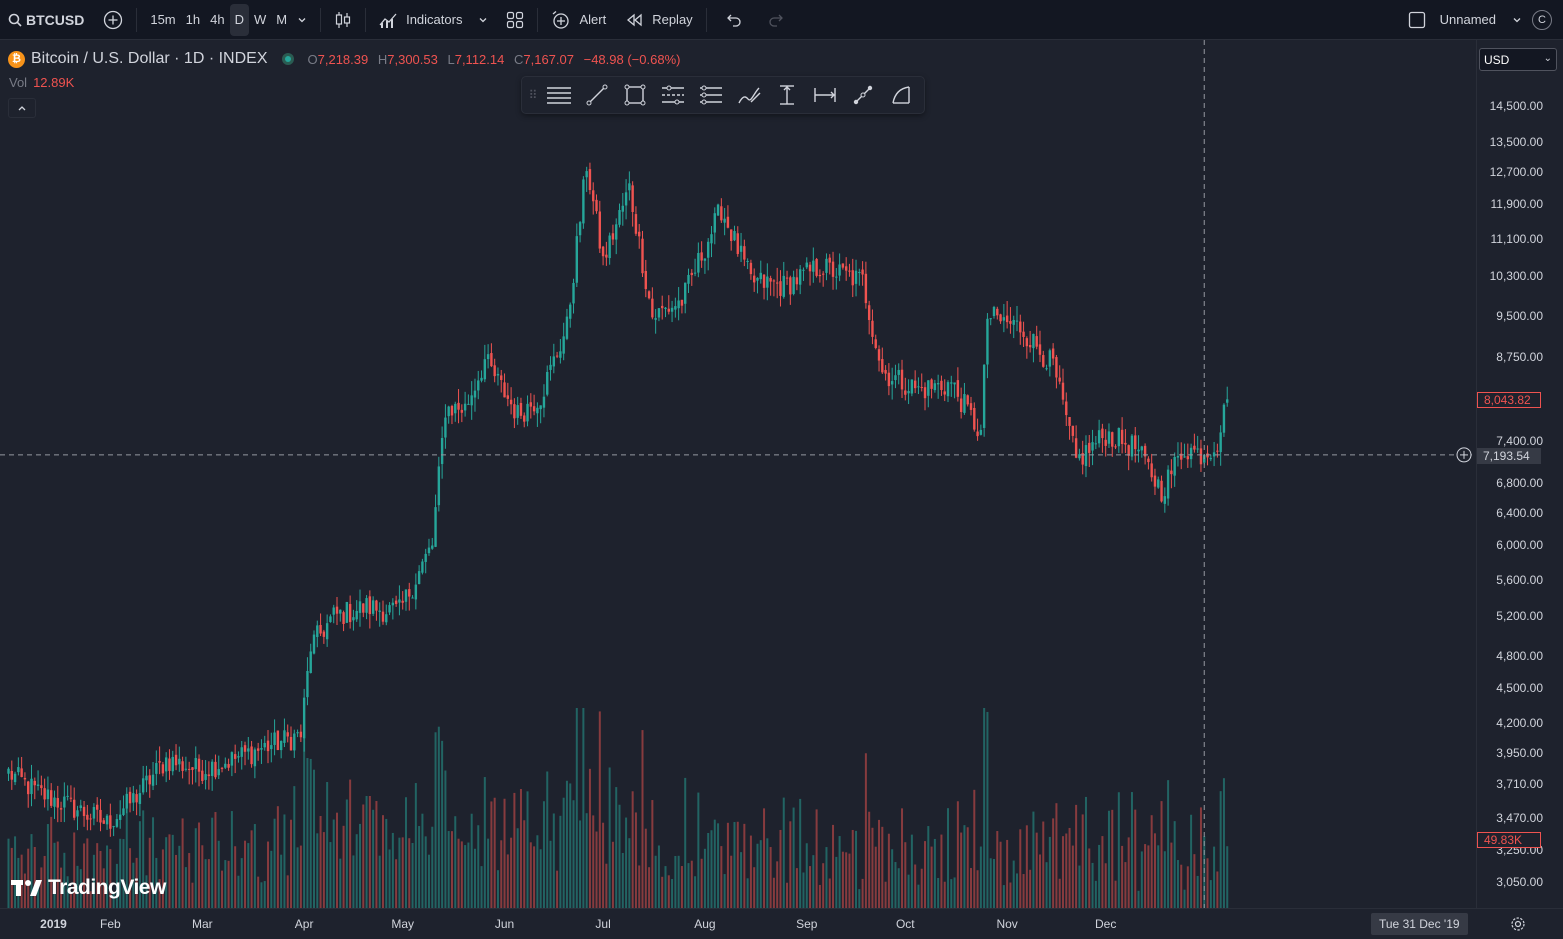 Image resolution: width=1563 pixels, height=939 pixels. I want to click on parallel-channel-tool, so click(673, 95).